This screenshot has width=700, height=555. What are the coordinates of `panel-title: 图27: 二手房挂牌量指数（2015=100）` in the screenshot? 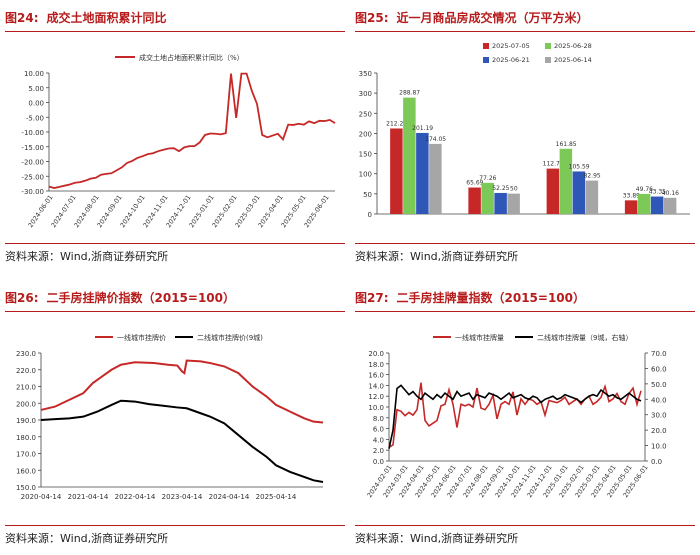 It's located at (525, 298).